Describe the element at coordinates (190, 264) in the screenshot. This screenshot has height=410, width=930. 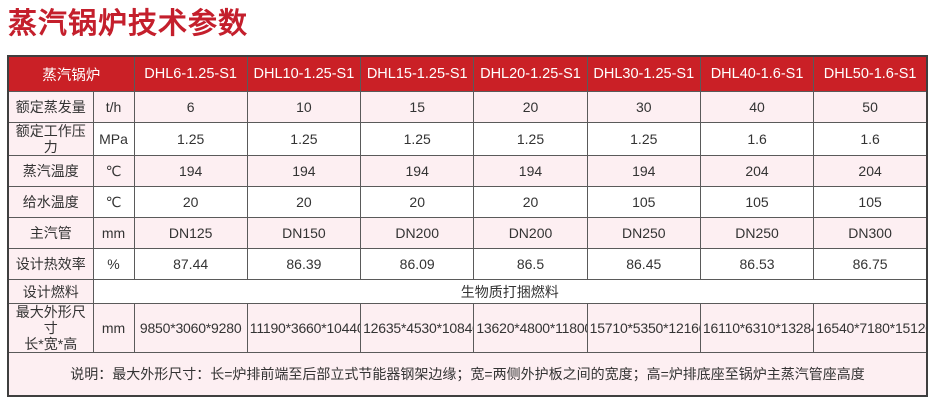
I see `value-cell: 87.44` at that location.